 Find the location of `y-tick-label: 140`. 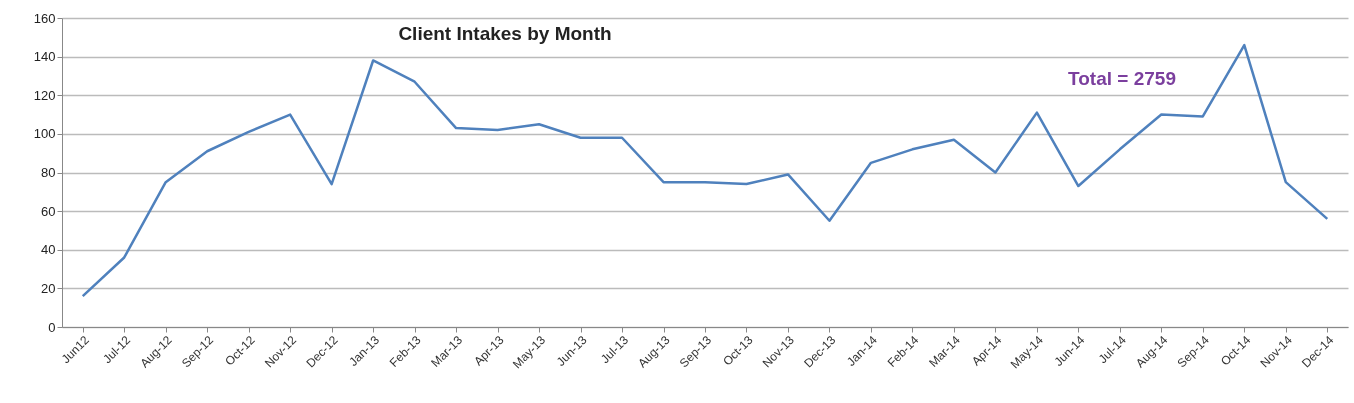

y-tick-label: 140 is located at coordinates (44, 57).